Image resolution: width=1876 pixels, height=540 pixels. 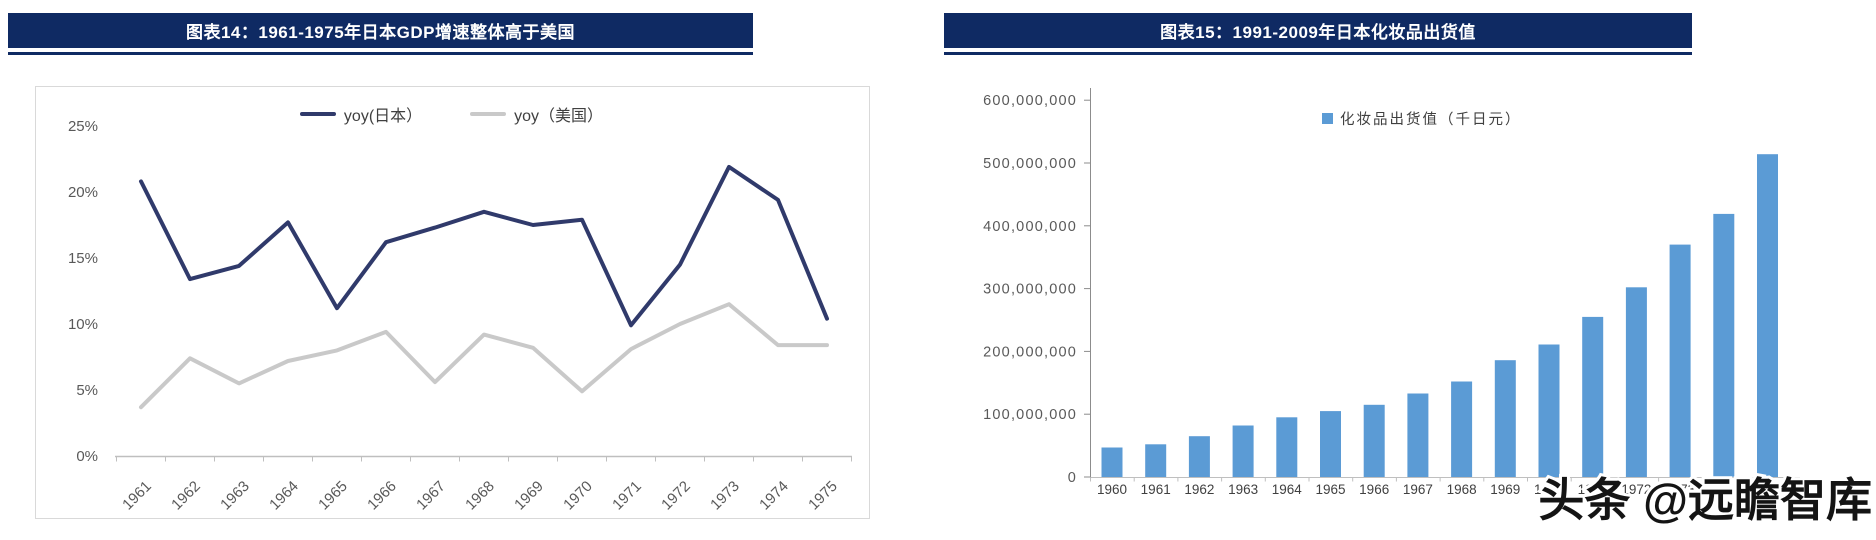 What do you see at coordinates (1030, 164) in the screenshot?
I see `svg-text: 500,000,000` at bounding box center [1030, 164].